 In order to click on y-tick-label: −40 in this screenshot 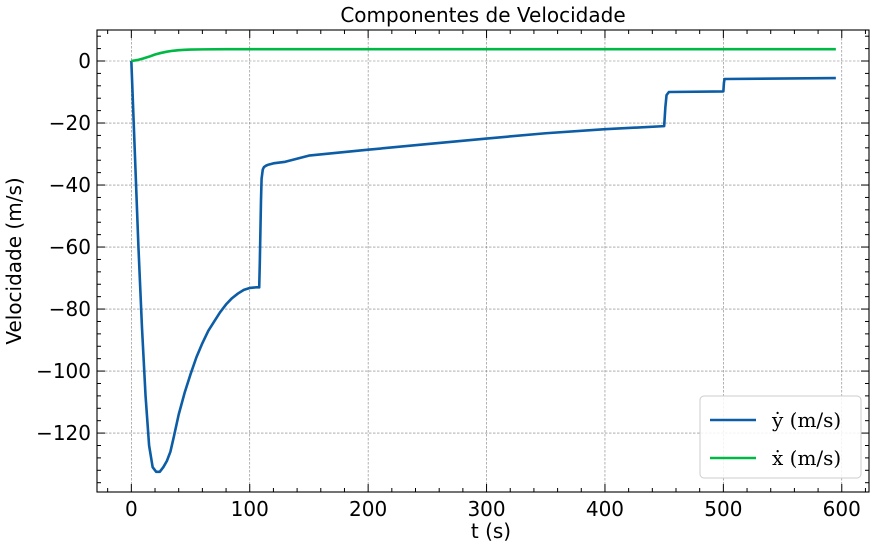, I will do `click(70, 185)`.